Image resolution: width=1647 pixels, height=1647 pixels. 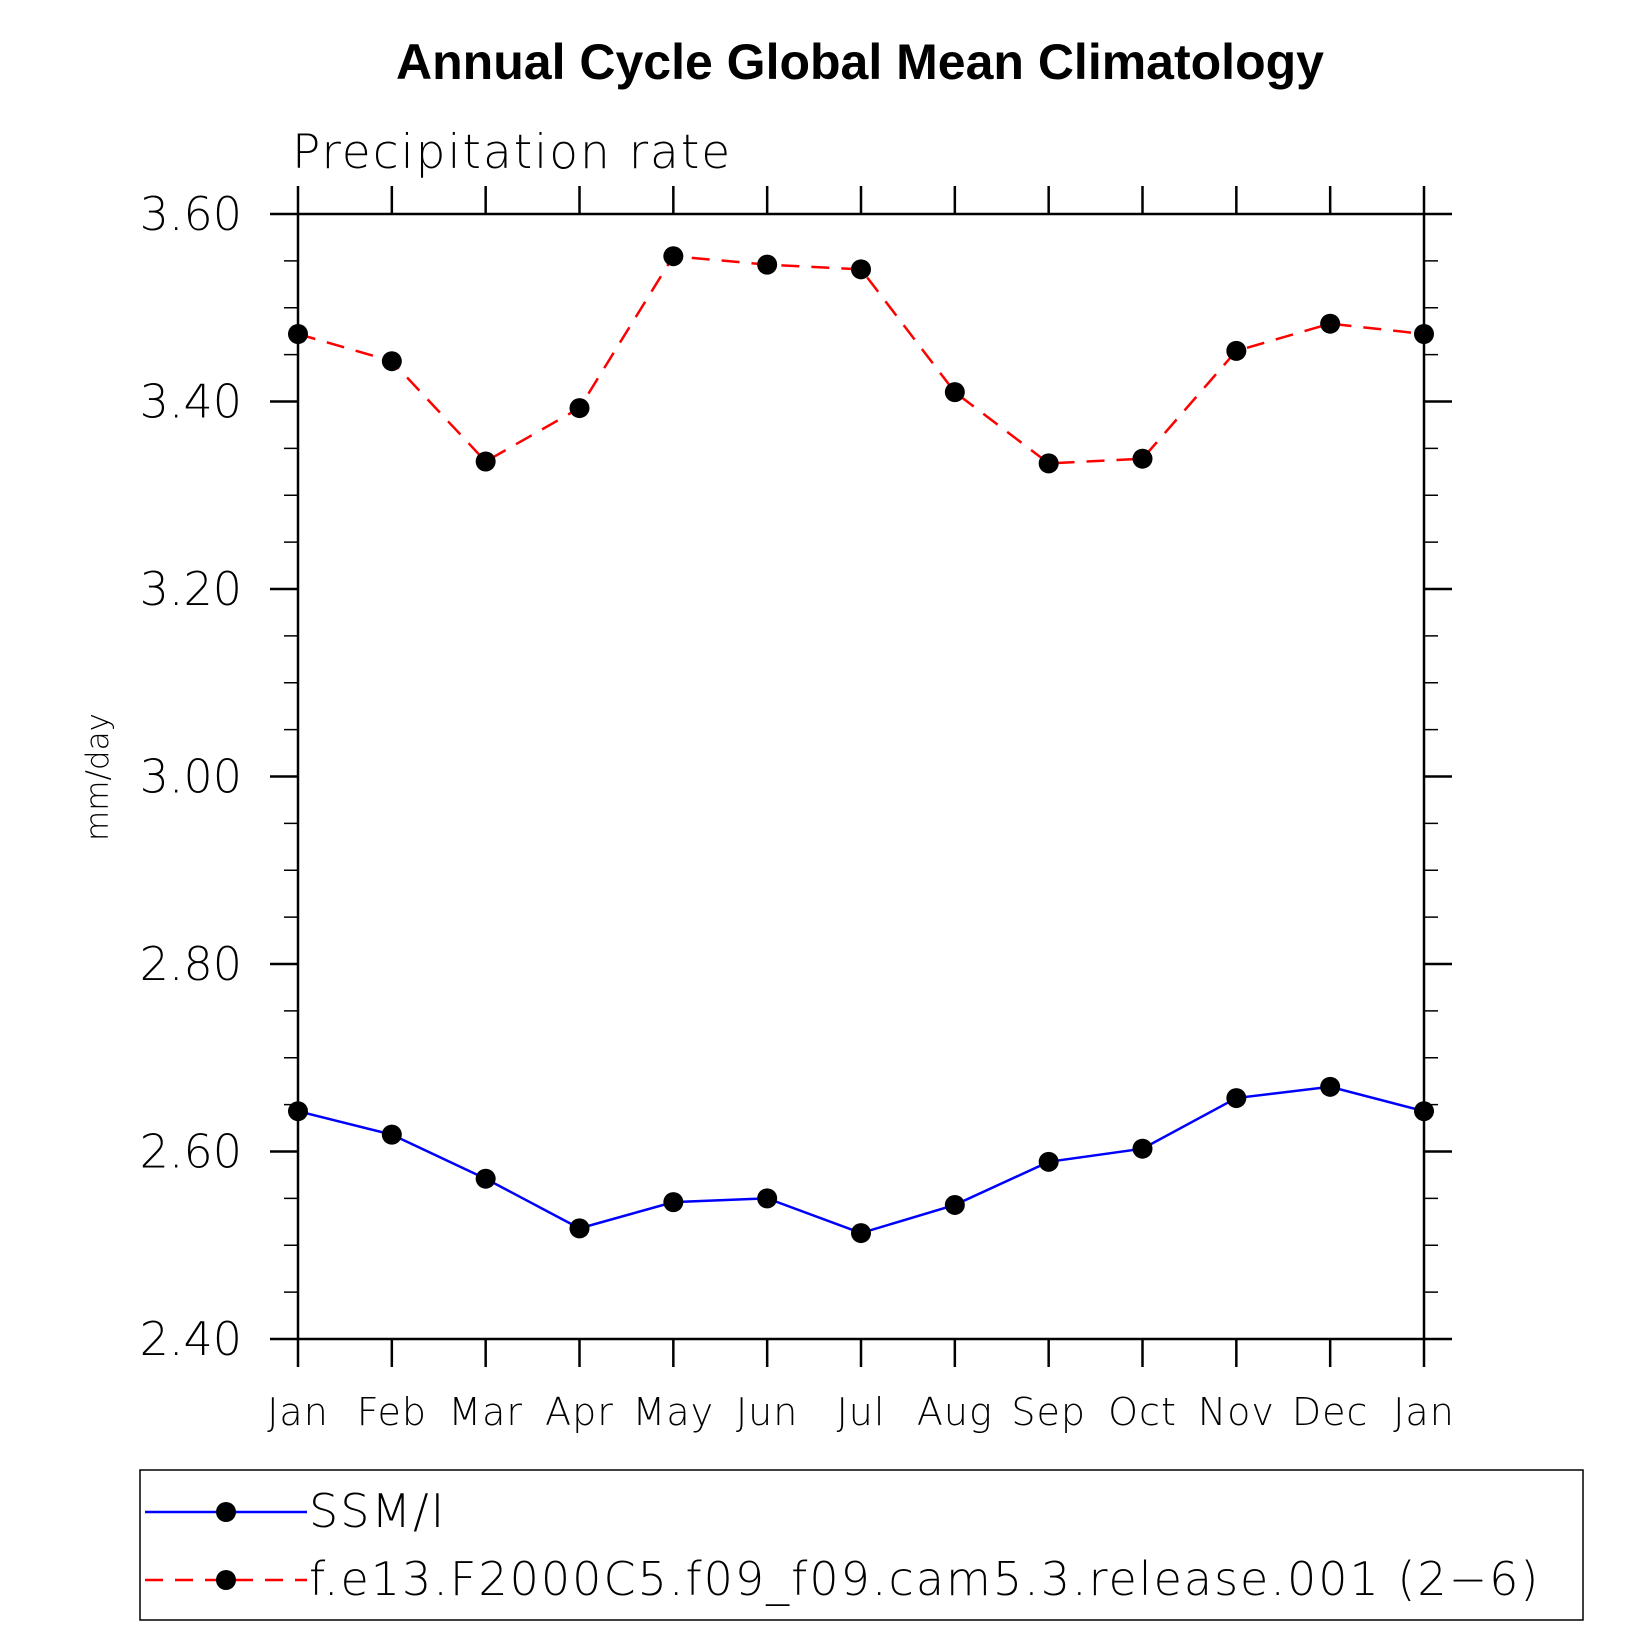 What do you see at coordinates (579, 1412) in the screenshot?
I see `x-tick-label: Apr` at bounding box center [579, 1412].